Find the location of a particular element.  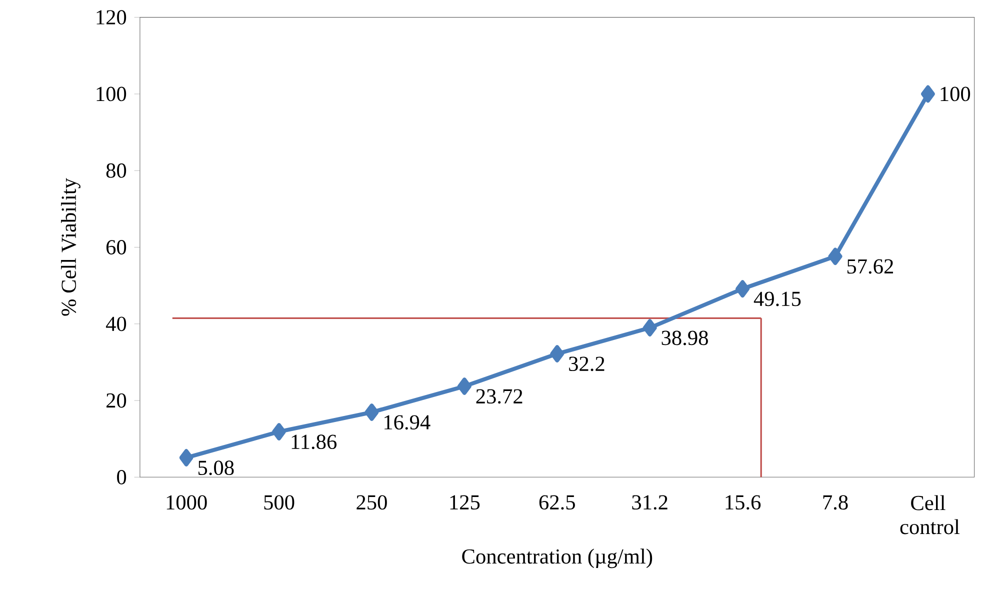

data-label: 57.62 is located at coordinates (870, 266).